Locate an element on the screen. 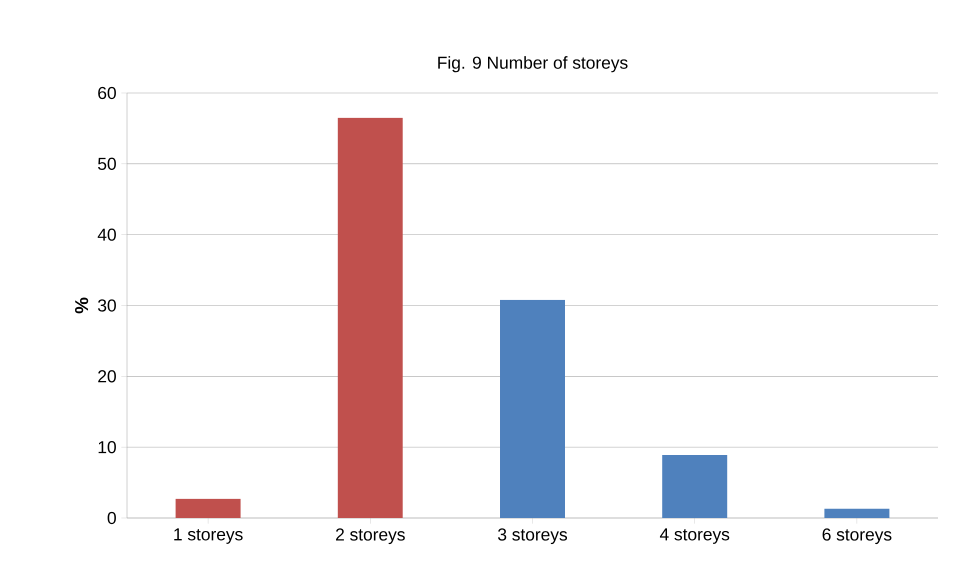 This screenshot has height=581, width=959. y-tick-label: 0 is located at coordinates (112, 518).